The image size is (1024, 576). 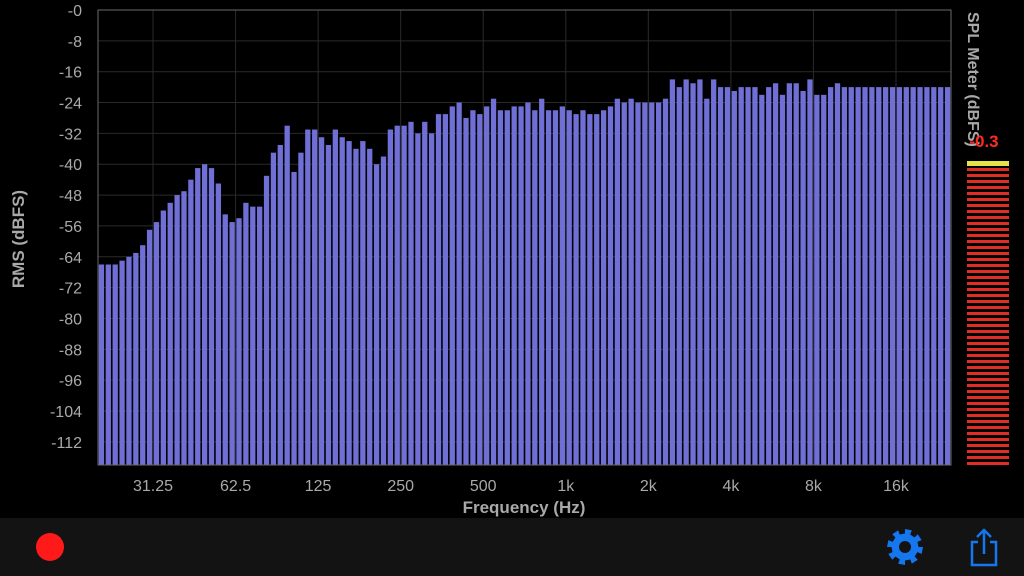 What do you see at coordinates (483, 486) in the screenshot?
I see `x-tick-label: 500` at bounding box center [483, 486].